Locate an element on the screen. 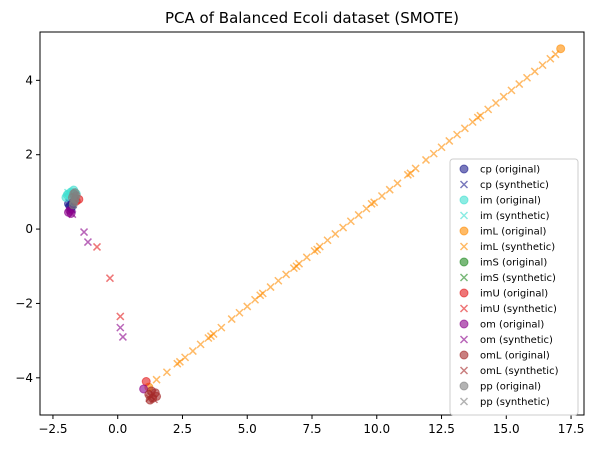  legend-label: imL (original) is located at coordinates (513, 232).